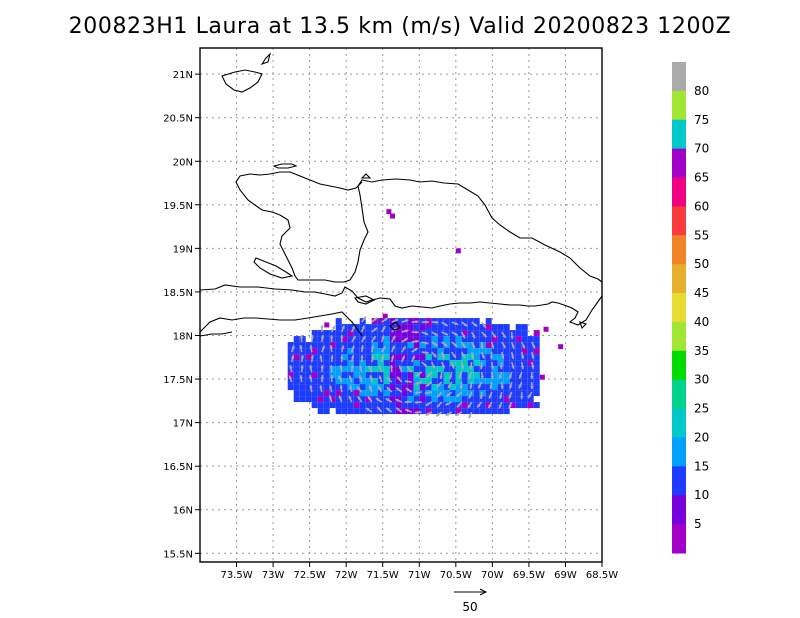  Describe the element at coordinates (419, 575) in the screenshot. I see `lon-tick-label: 71W` at that location.